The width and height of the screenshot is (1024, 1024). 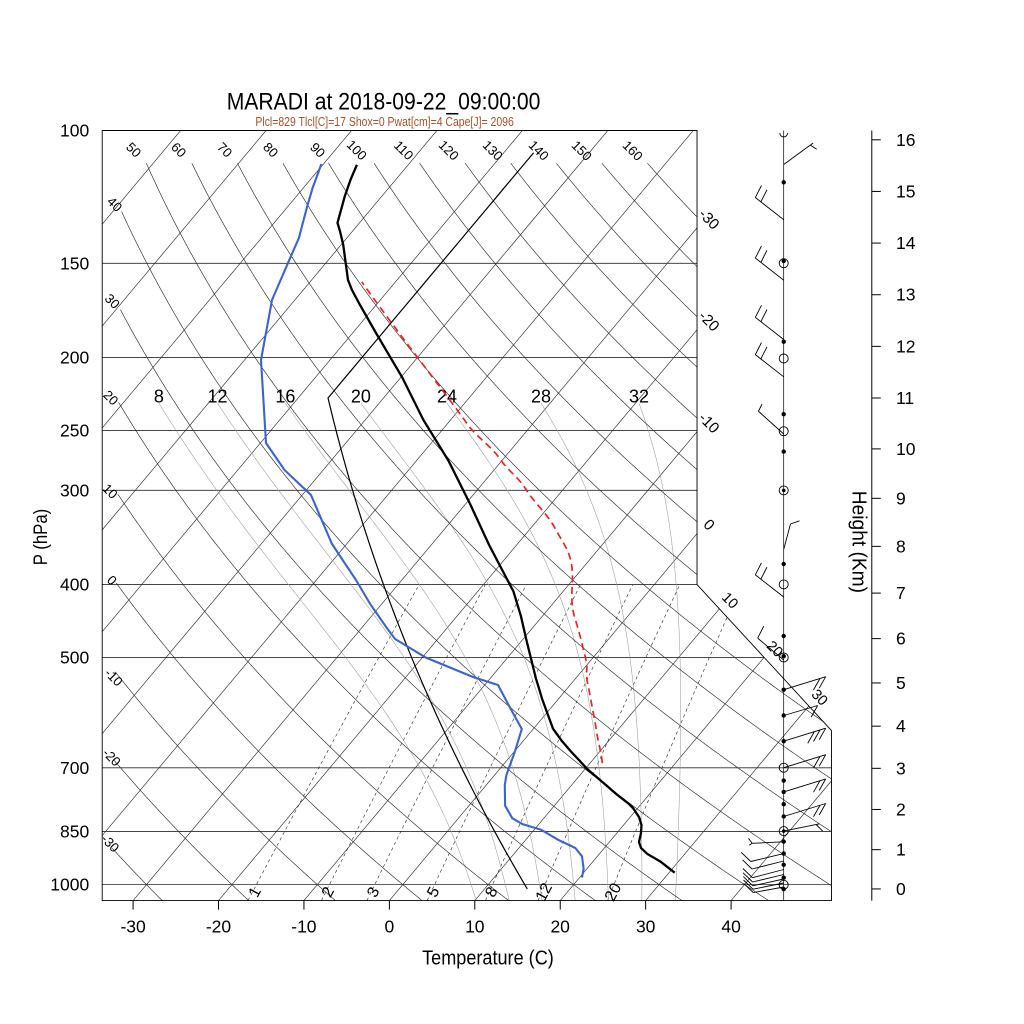 What do you see at coordinates (74, 431) in the screenshot?
I see `svg-text: 250` at bounding box center [74, 431].